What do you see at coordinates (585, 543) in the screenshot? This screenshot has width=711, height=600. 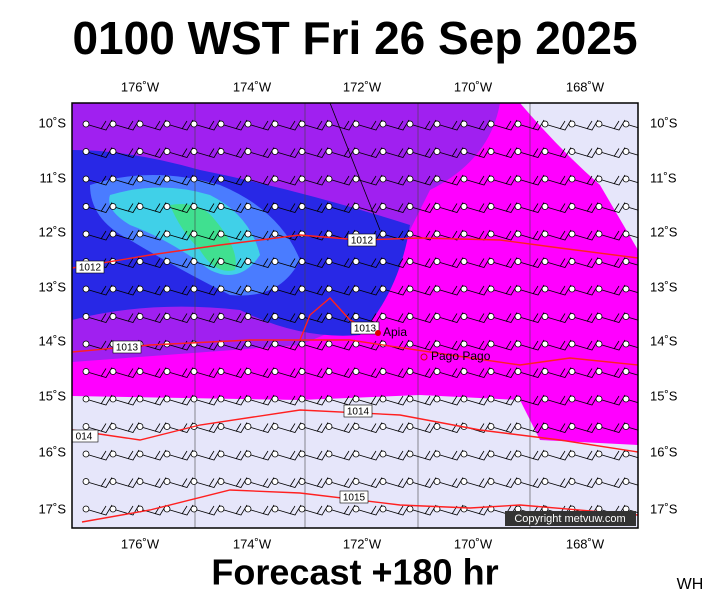 I see `lon-label: 168˚W` at bounding box center [585, 543].